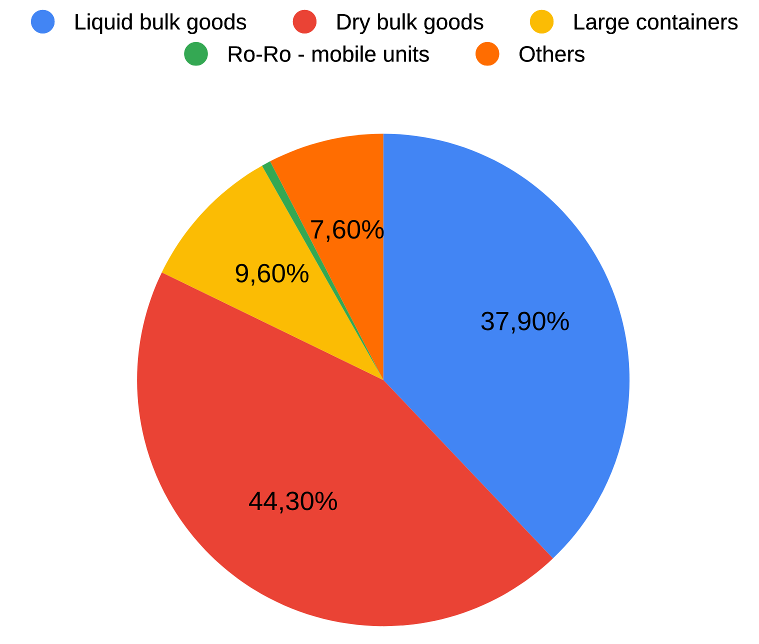 The height and width of the screenshot is (644, 759). I want to click on legend-label: Dry bulk goods, so click(411, 23).